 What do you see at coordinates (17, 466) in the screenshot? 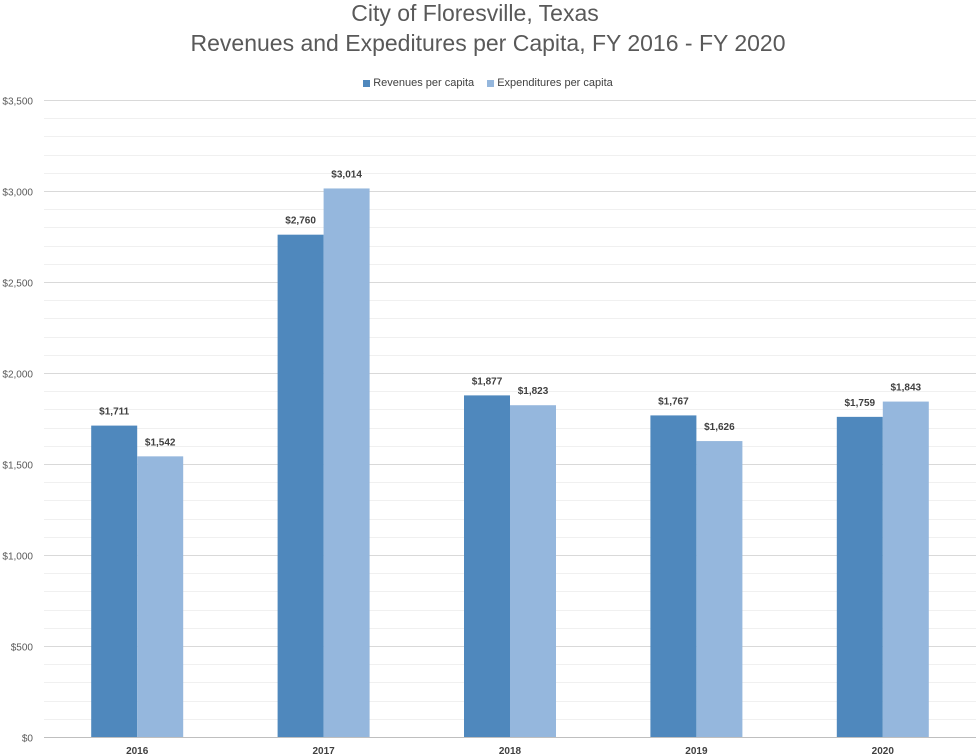
I see `y-tick-label: $1,500` at bounding box center [17, 466].